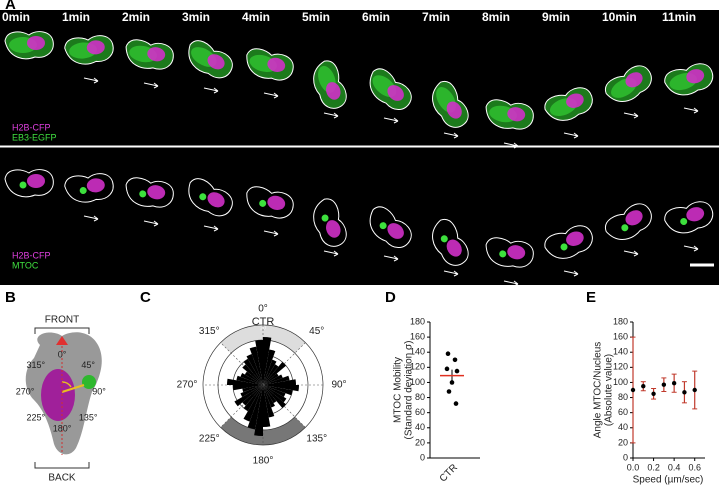 This screenshot has height=488, width=719. I want to click on angle-label: 45°, so click(88, 365).